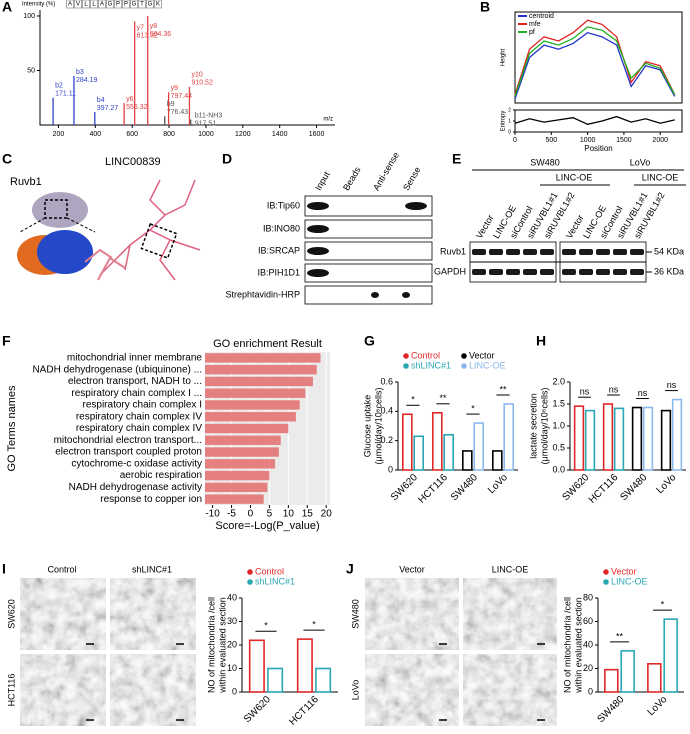 The width and height of the screenshot is (690, 734). Describe the element at coordinates (558, 425) in the screenshot. I see `y-tick-label: 1.0` at that location.